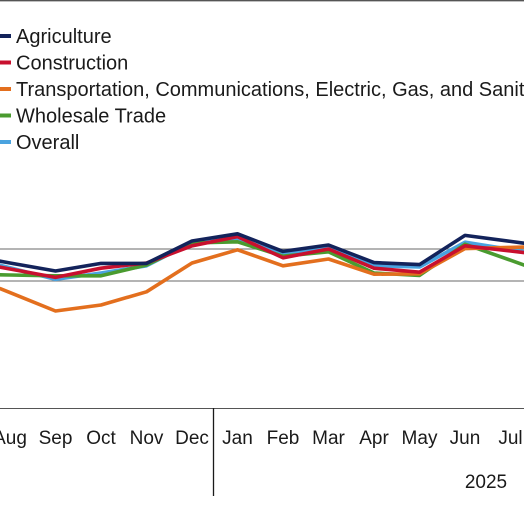  I want to click on x-tick-label: Apr, so click(374, 438).